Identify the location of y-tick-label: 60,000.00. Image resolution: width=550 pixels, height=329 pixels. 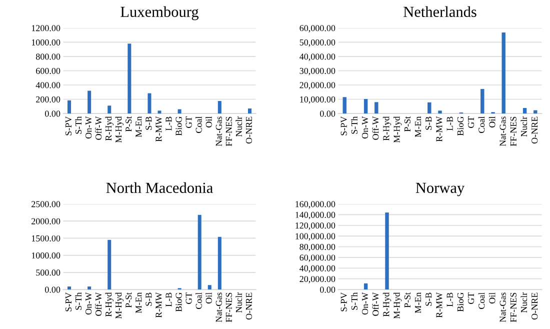
(318, 258).